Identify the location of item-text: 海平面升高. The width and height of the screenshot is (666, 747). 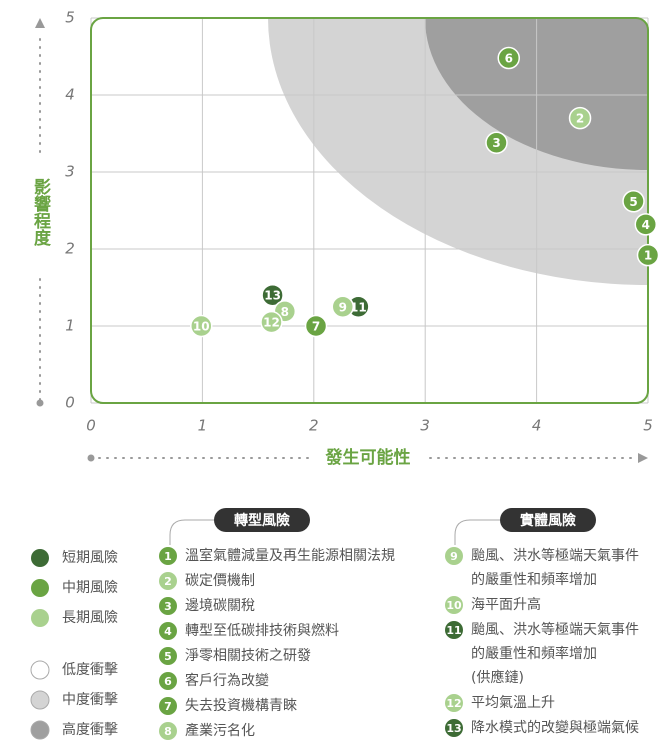
(506, 604).